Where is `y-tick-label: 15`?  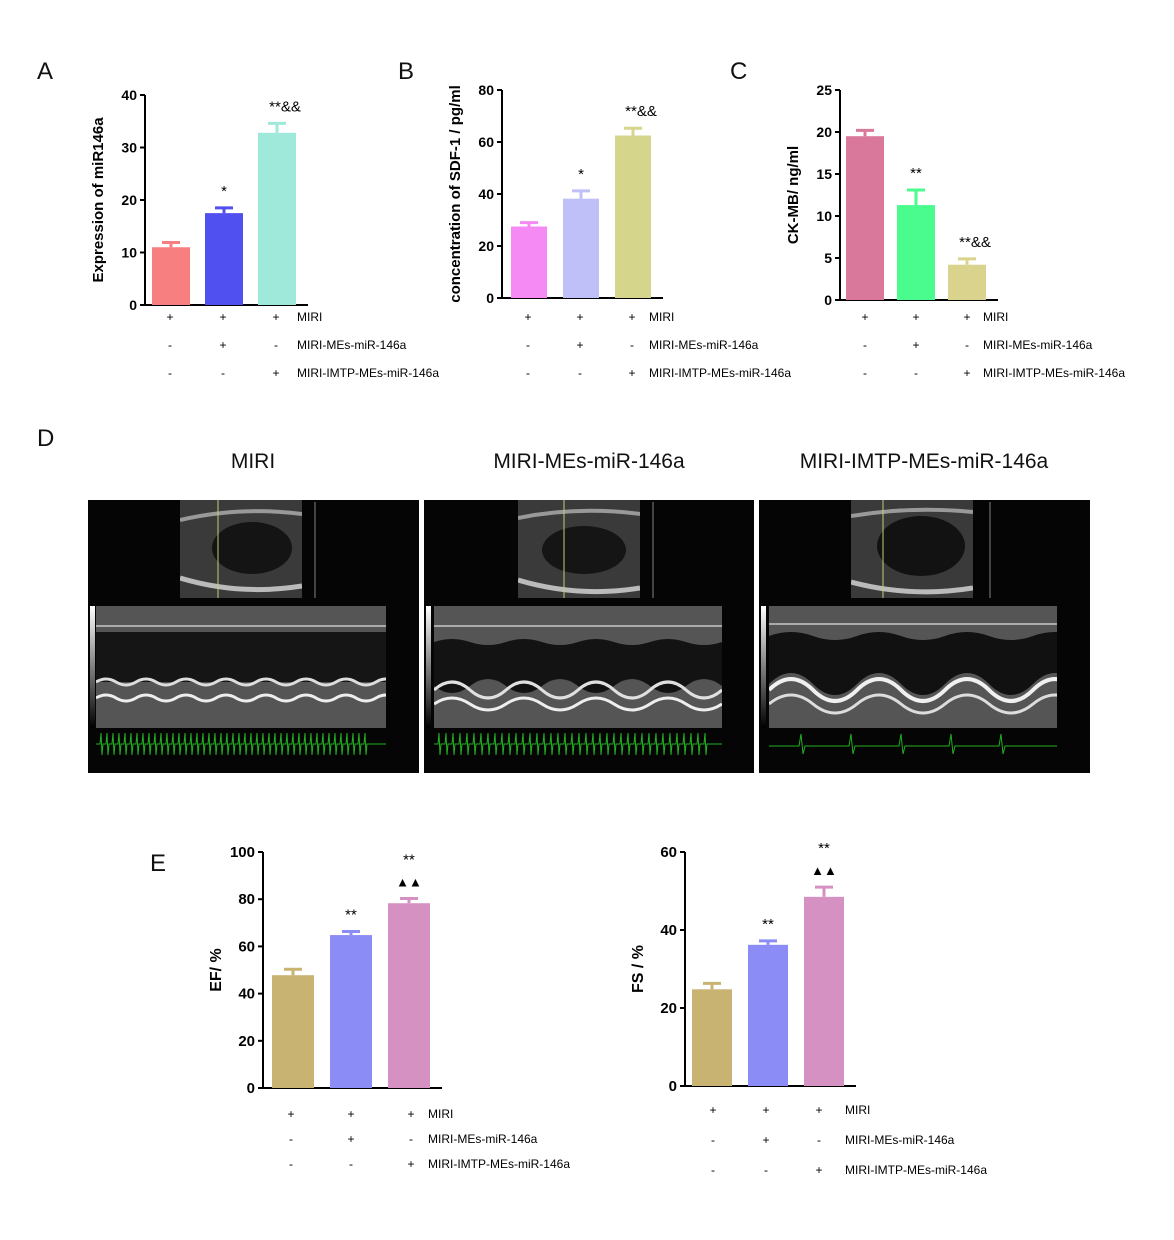 y-tick-label: 15 is located at coordinates (824, 174).